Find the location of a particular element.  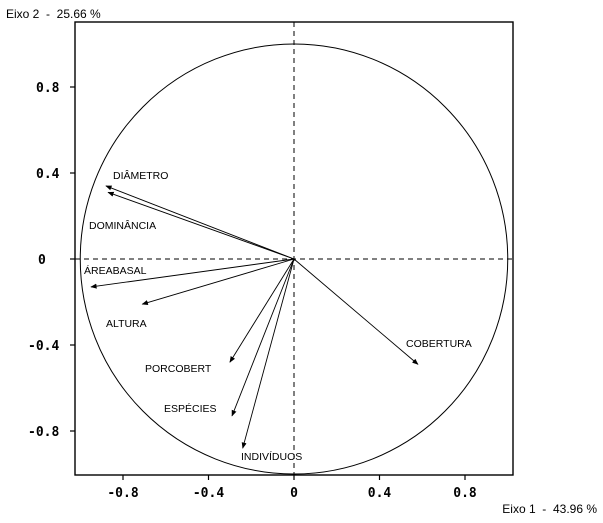

vector-cobertura is located at coordinates (356, 311).